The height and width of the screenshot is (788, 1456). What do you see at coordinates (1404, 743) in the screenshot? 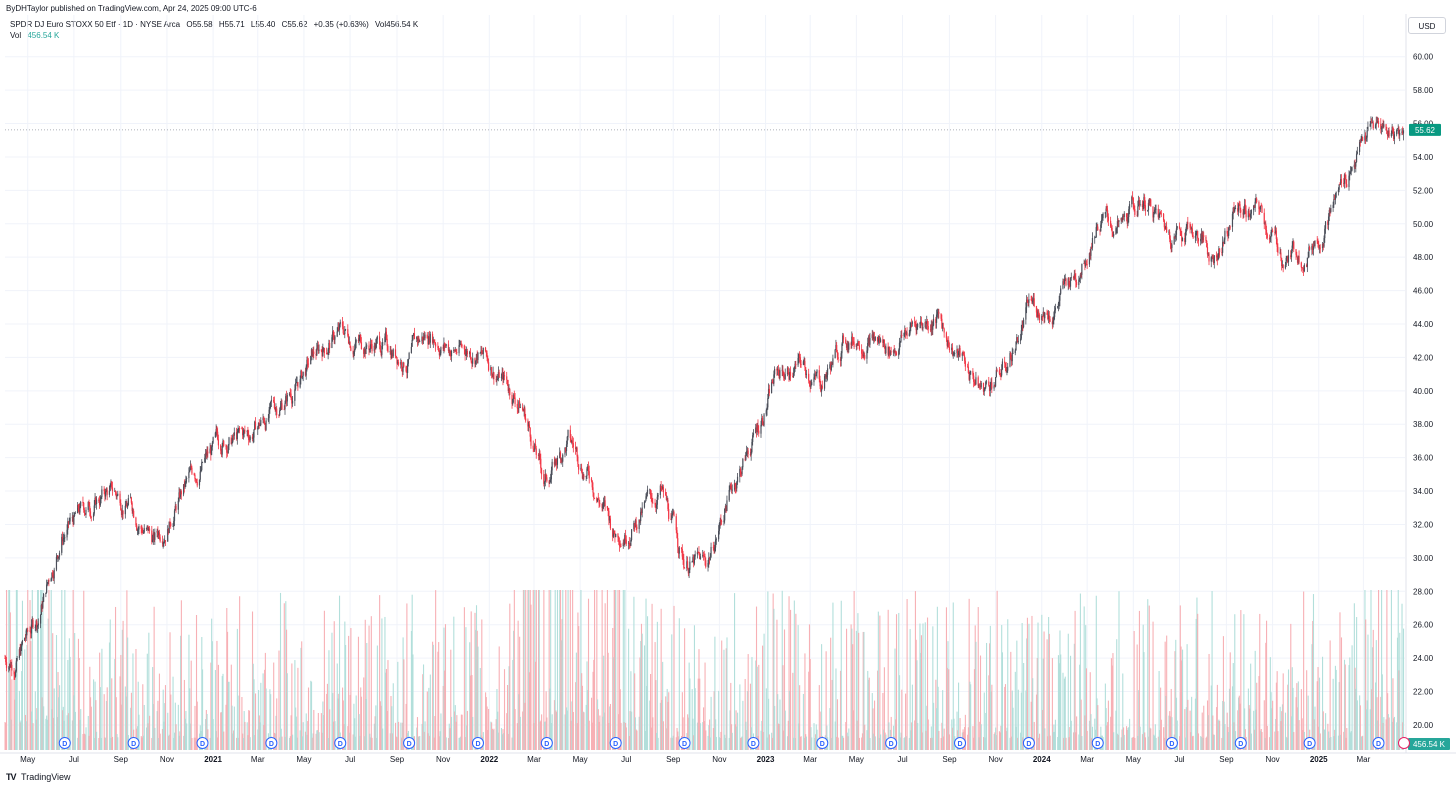
I see `event-marker-icon` at bounding box center [1404, 743].